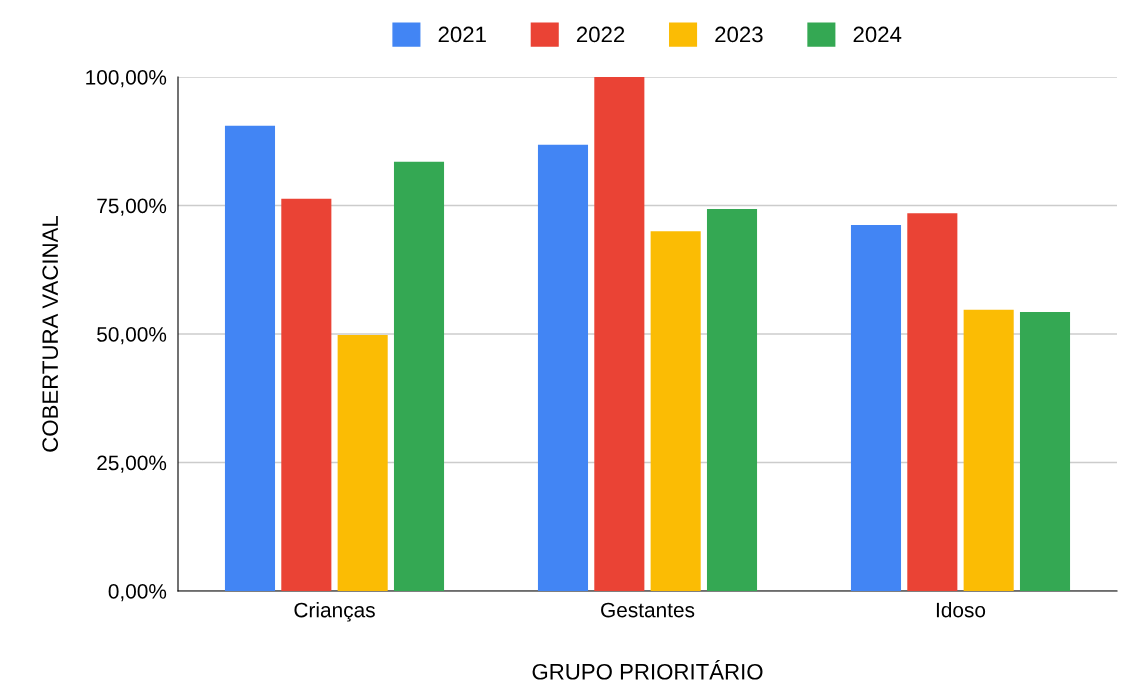 The image size is (1131, 686). I want to click on x-axis-title: GRUPO PRIORITÁRIO, so click(647, 670).